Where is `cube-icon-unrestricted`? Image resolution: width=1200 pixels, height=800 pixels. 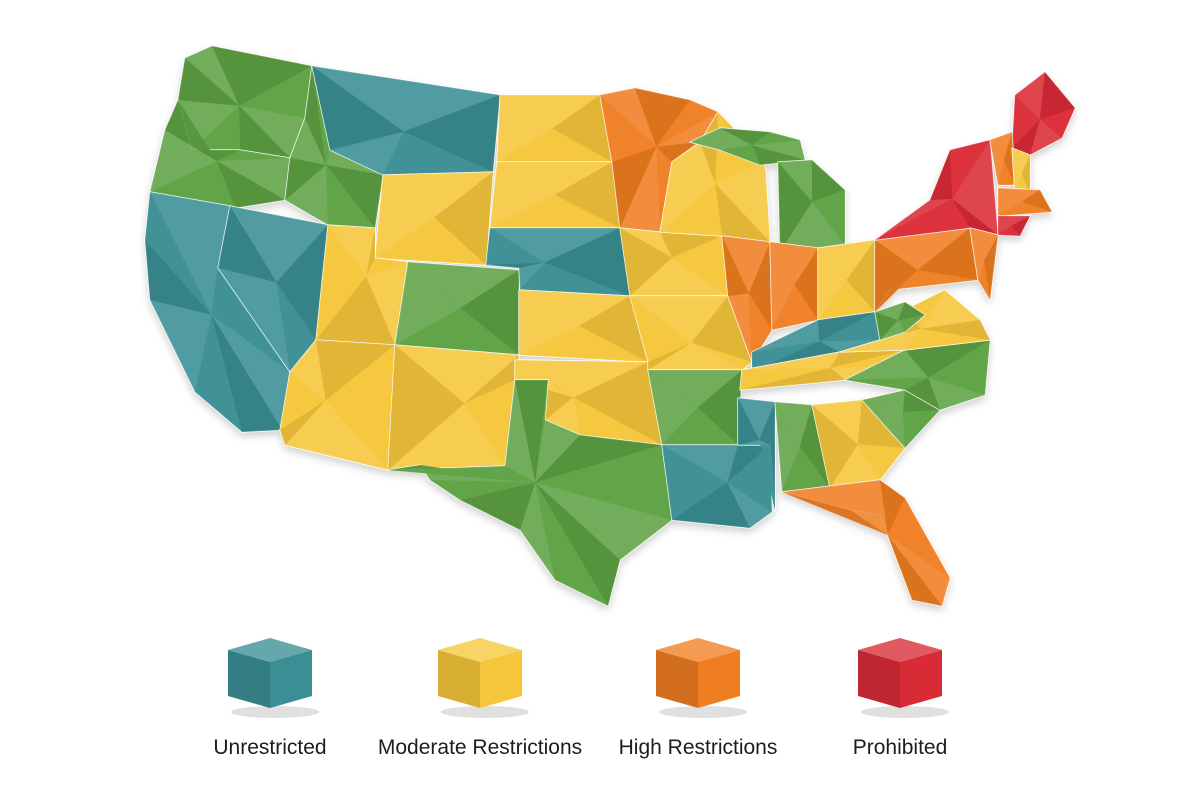
cube-icon-unrestricted is located at coordinates (273, 678).